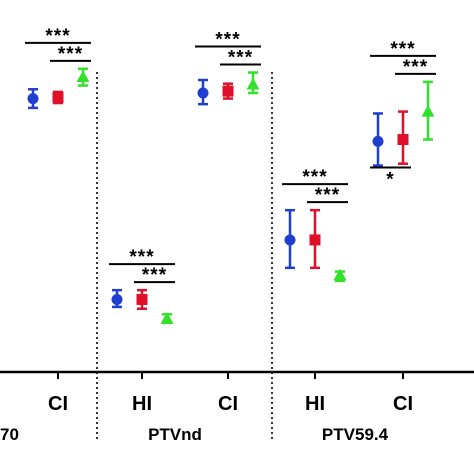  Describe the element at coordinates (175, 434) in the screenshot. I see `group-label-2: PTVnd` at that location.